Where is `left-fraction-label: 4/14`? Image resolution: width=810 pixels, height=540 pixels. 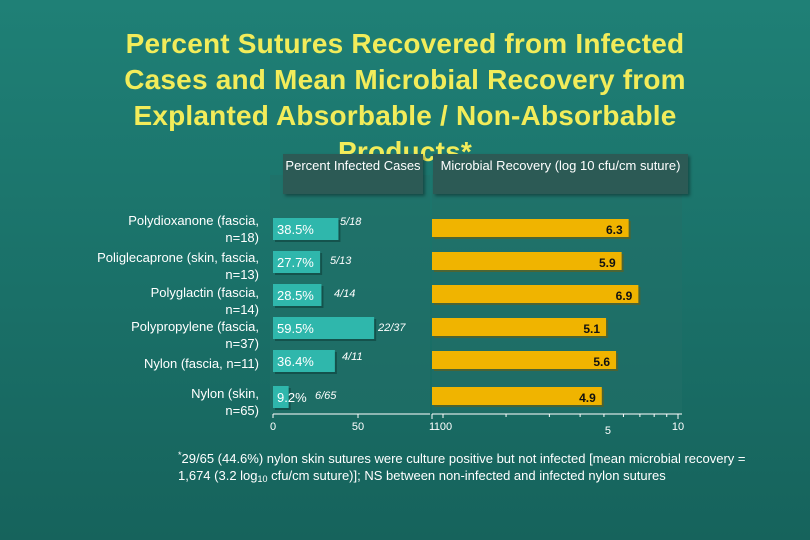 left-fraction-label: 4/14 is located at coordinates (344, 294).